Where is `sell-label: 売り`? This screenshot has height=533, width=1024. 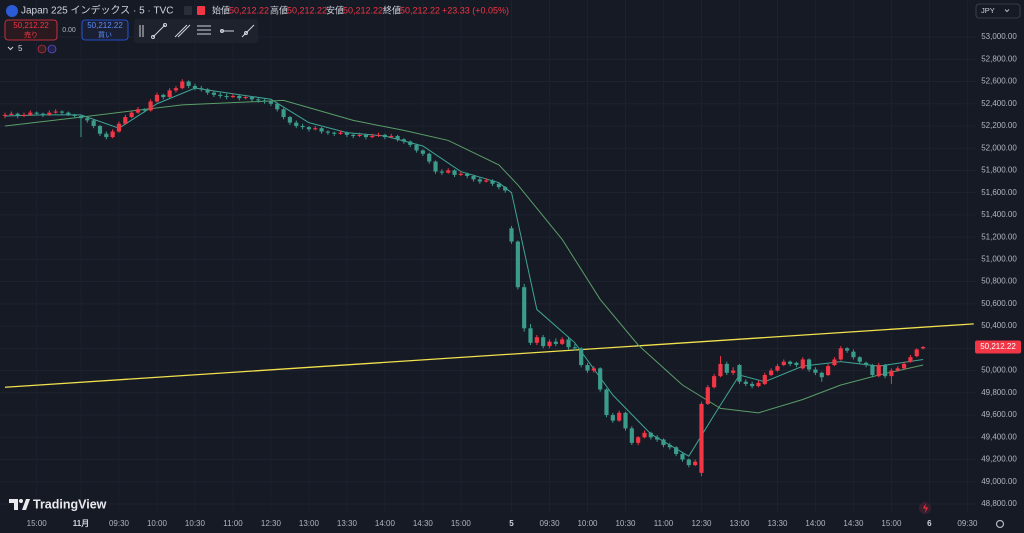 sell-label: 売り is located at coordinates (31, 34).